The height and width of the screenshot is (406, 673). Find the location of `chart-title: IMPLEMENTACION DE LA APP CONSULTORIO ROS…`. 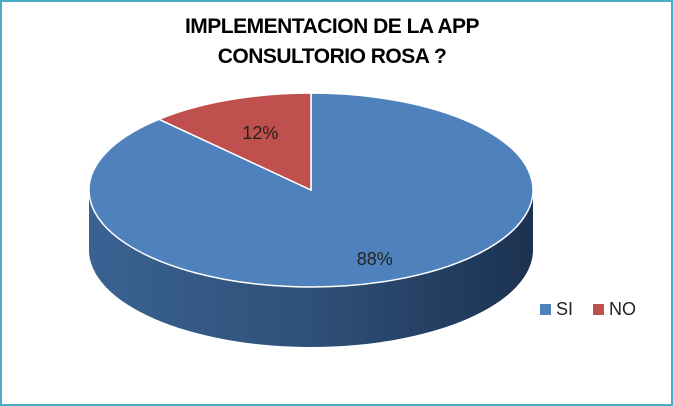

chart-title: IMPLEMENTACION DE LA APP CONSULTORIO ROS… is located at coordinates (332, 41).